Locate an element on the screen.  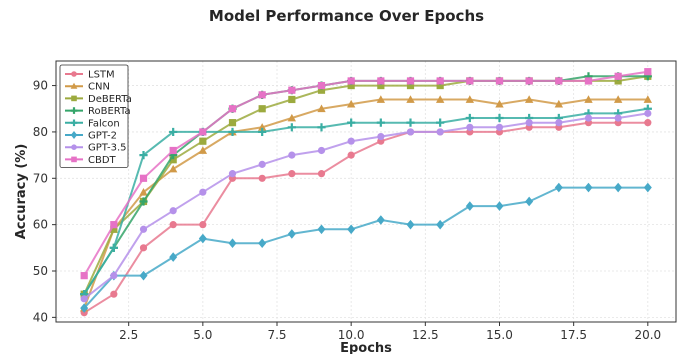
y-tick-label: 50 is located at coordinates (40, 271).